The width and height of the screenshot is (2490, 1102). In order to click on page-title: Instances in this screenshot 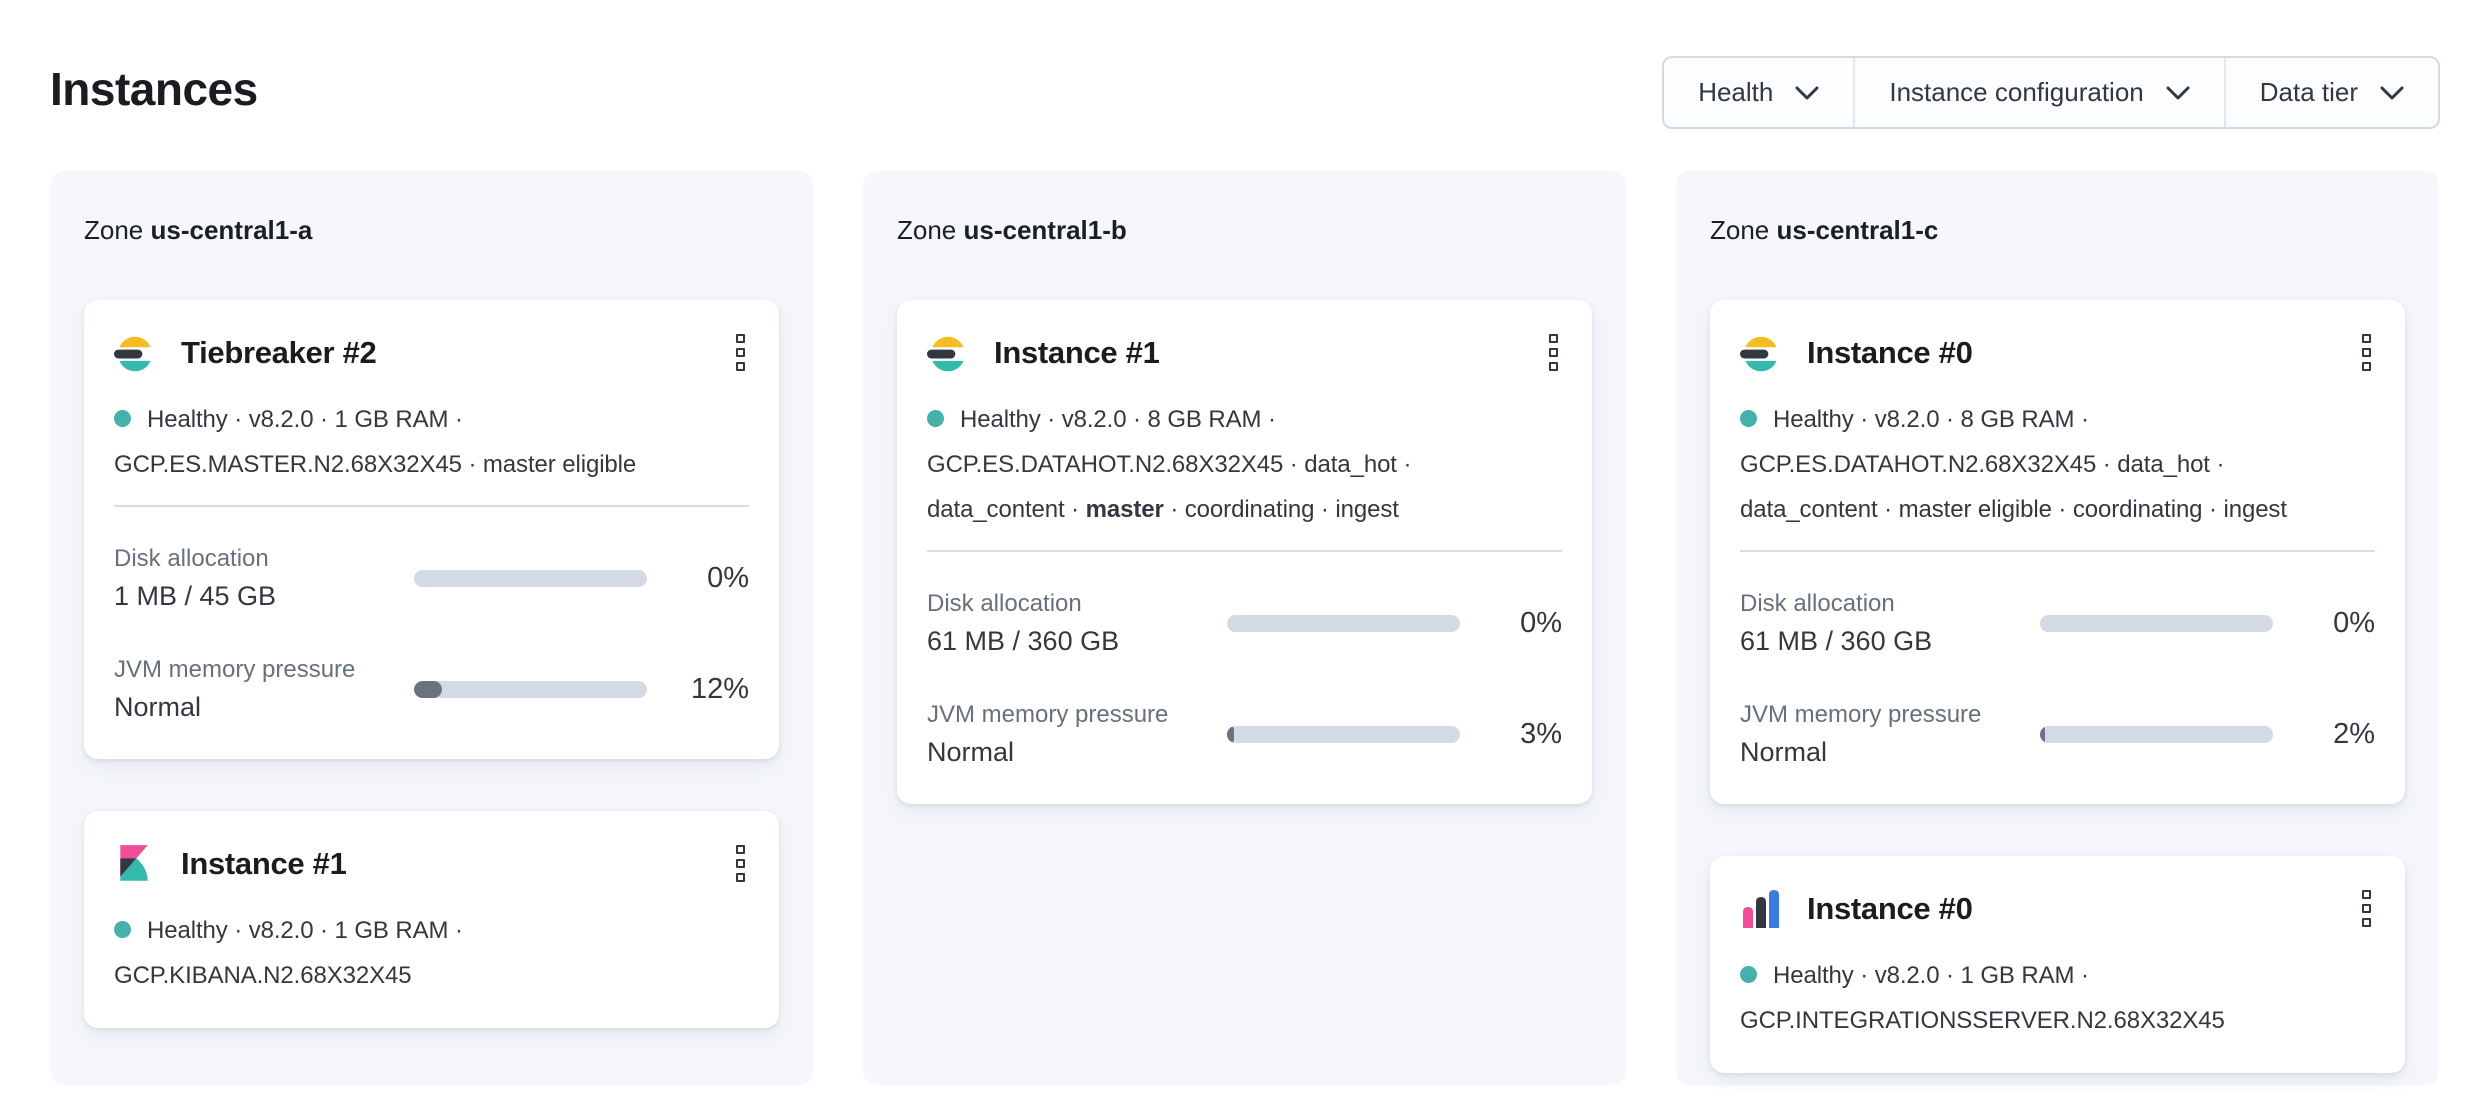, I will do `click(154, 89)`.